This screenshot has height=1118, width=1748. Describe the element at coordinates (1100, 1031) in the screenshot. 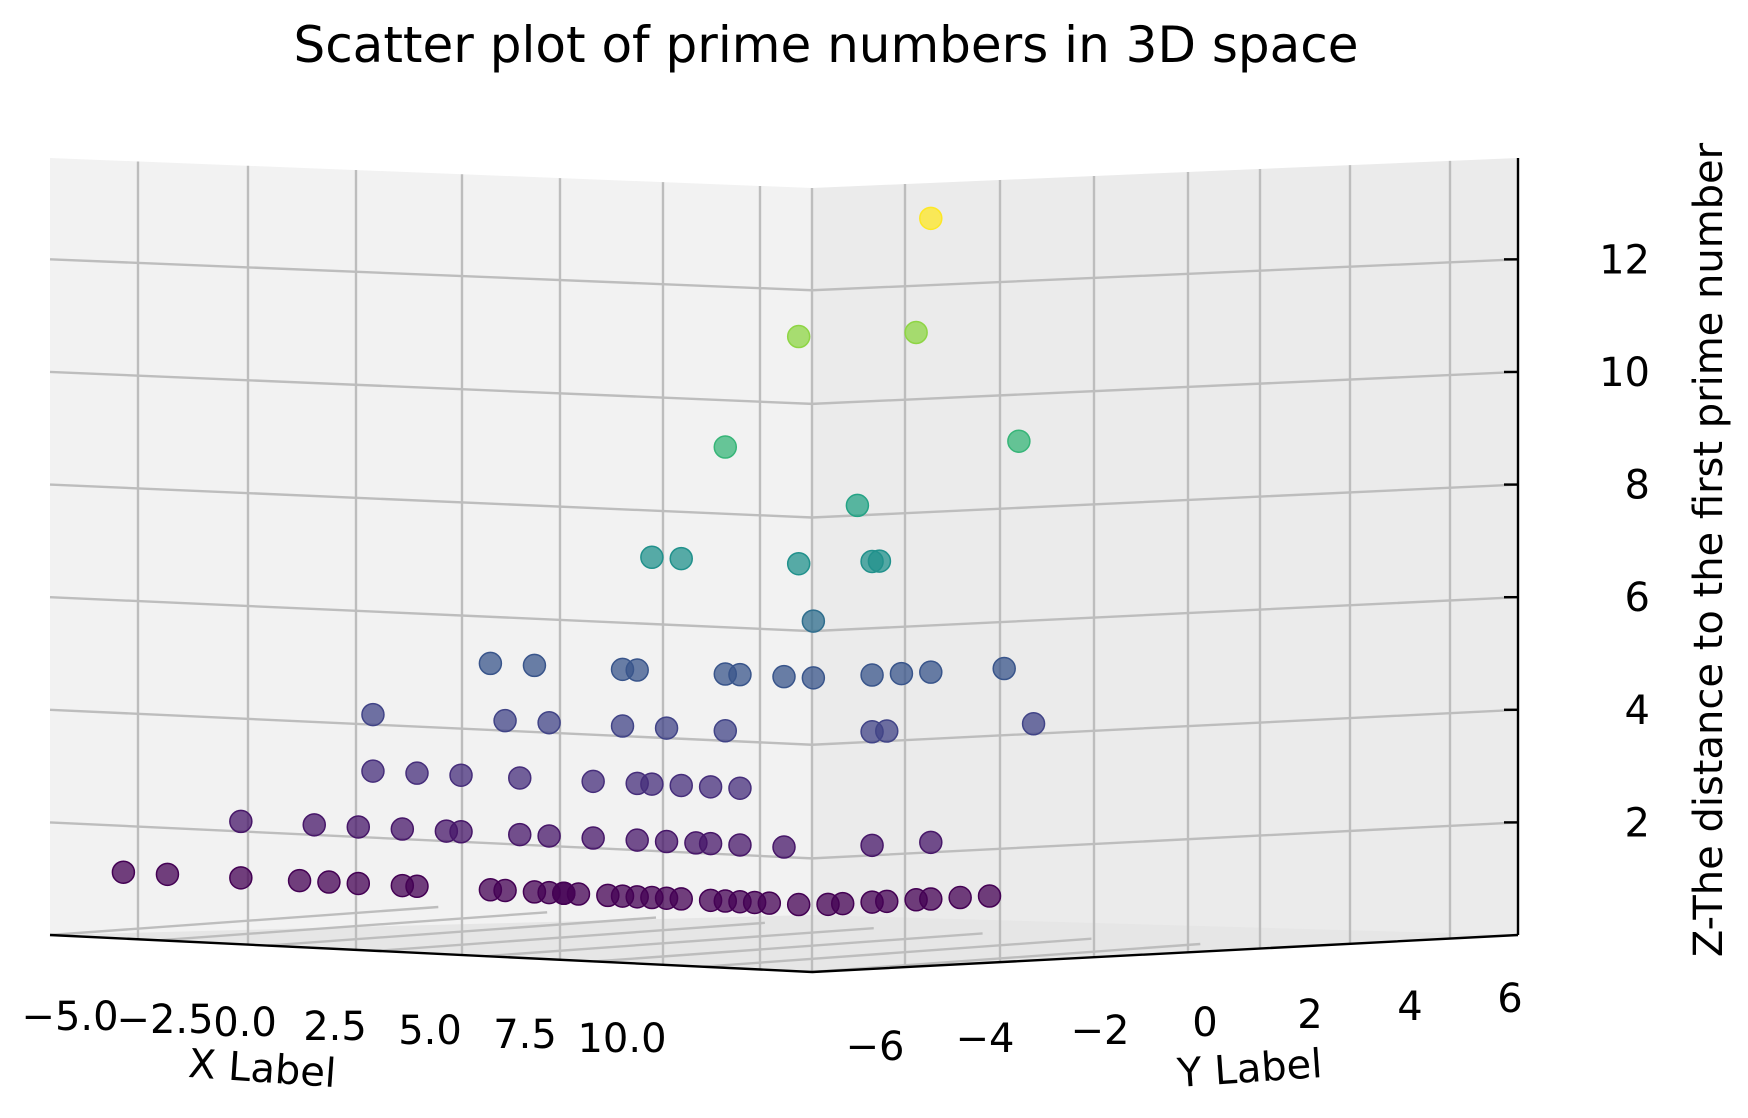

I see `y-tick-label: −2` at that location.